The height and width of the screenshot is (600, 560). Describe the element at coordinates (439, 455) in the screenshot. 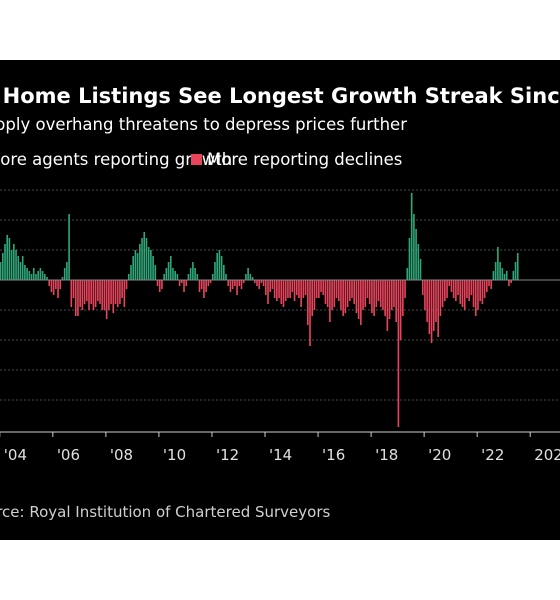

I see `x-tick-label: '20` at that location.